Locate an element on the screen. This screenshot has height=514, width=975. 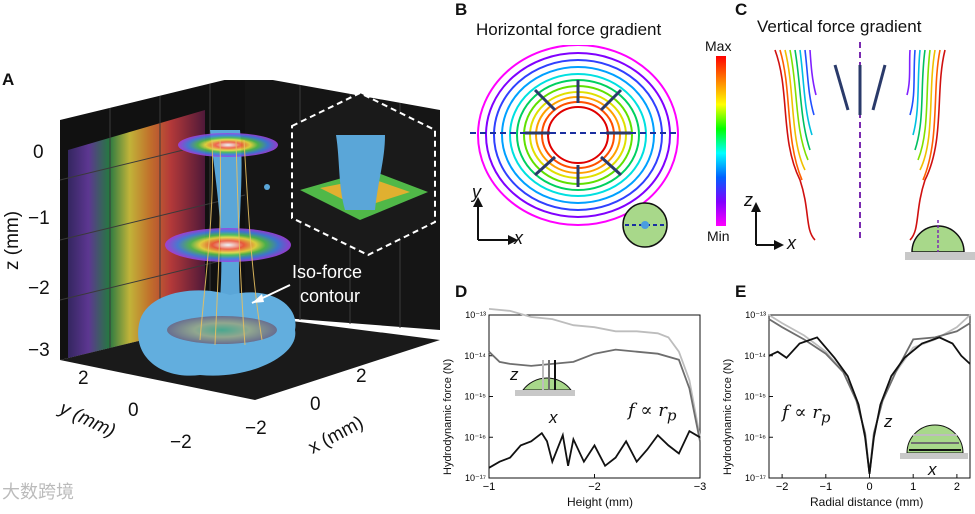
panel-e-letter: E is located at coordinates (741, 291).